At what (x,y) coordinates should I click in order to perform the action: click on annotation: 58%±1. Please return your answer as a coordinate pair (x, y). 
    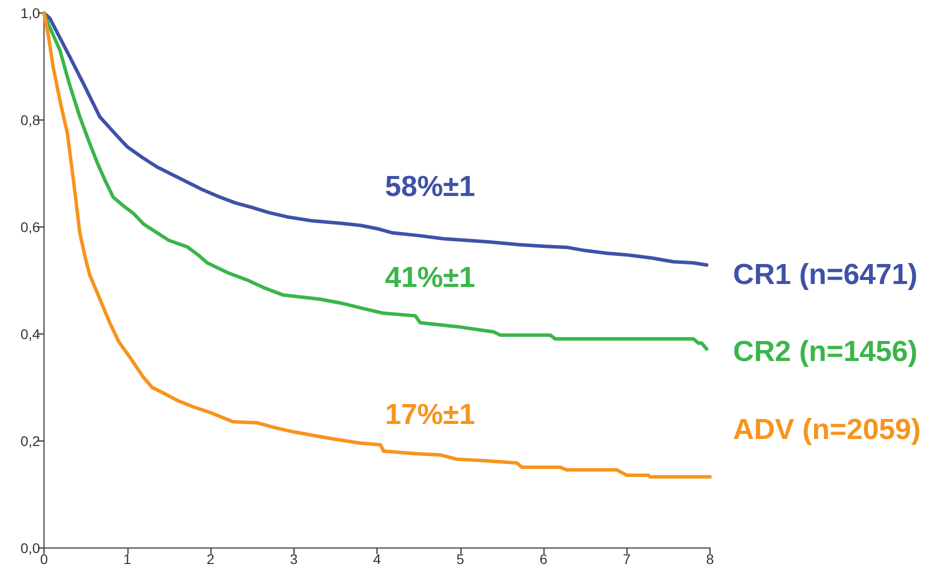
    Looking at the image, I should click on (430, 187).